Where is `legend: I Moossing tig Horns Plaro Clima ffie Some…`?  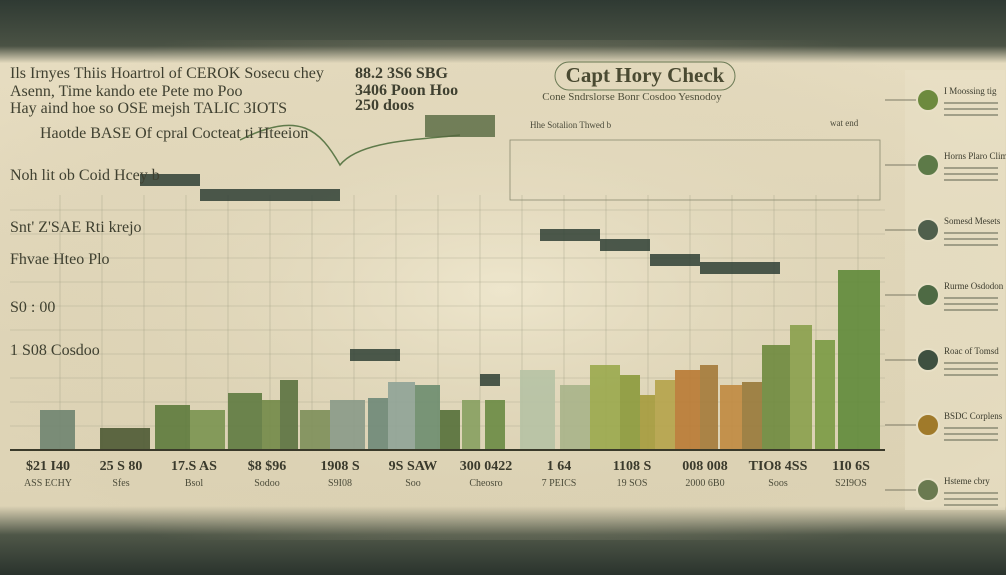
legend: I Moossing tig Horns Plaro Clima ffie Some… is located at coordinates (945, 296).